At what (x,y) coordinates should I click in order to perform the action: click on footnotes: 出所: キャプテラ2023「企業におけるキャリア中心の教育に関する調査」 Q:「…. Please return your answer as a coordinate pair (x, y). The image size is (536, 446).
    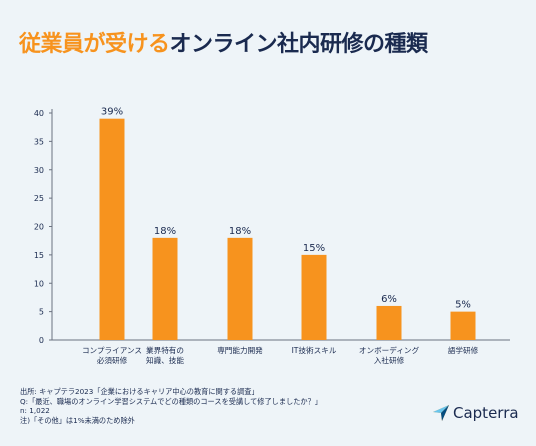
    Looking at the image, I should click on (171, 406).